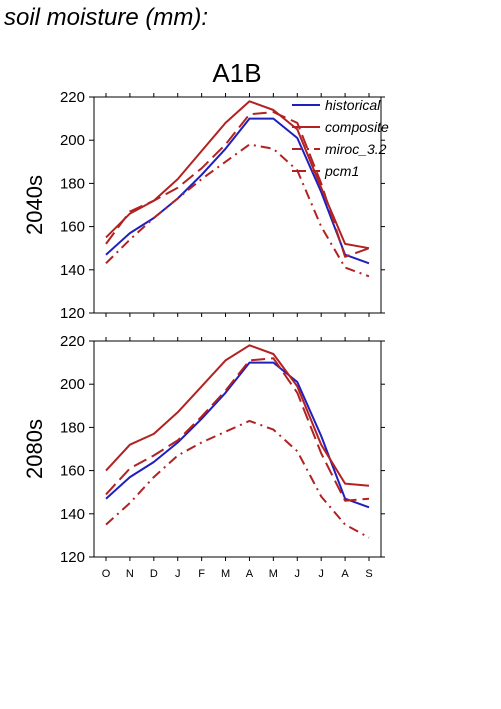  Describe the element at coordinates (236, 73) in the screenshot. I see `scenario-title: A1B` at that location.